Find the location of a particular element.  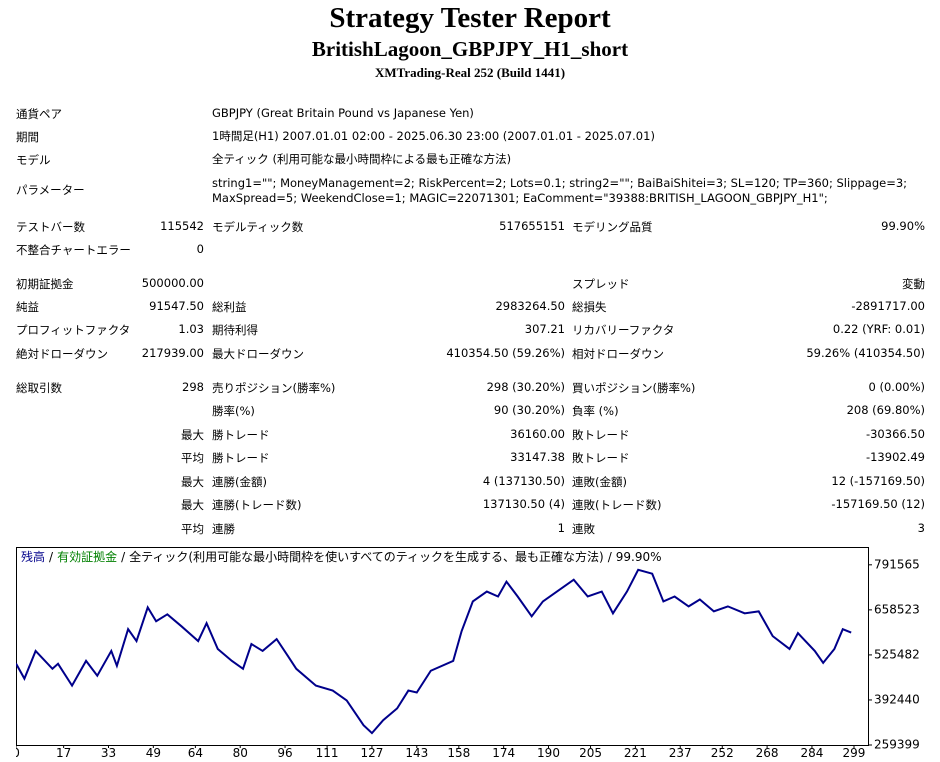

stat-label: 相対ドローダウン is located at coordinates (618, 354).